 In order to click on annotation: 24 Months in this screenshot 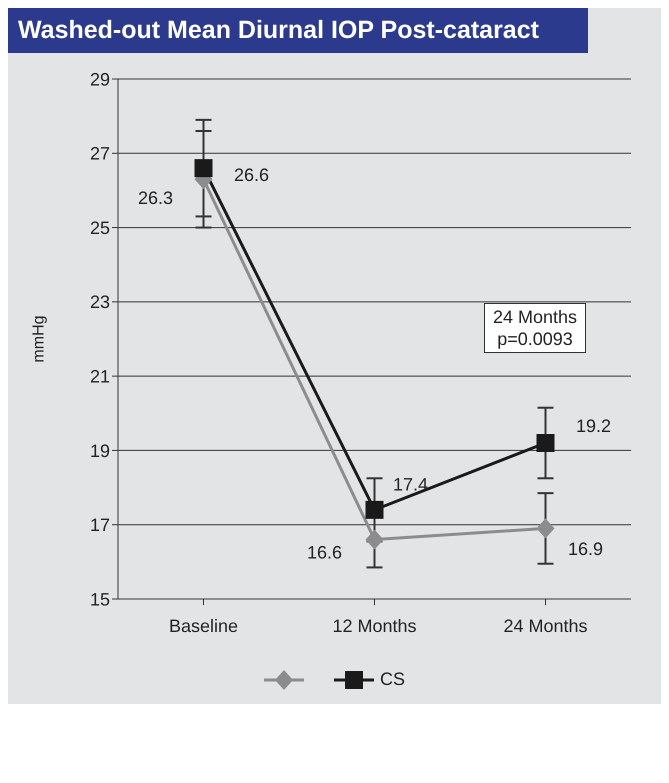, I will do `click(535, 317)`.